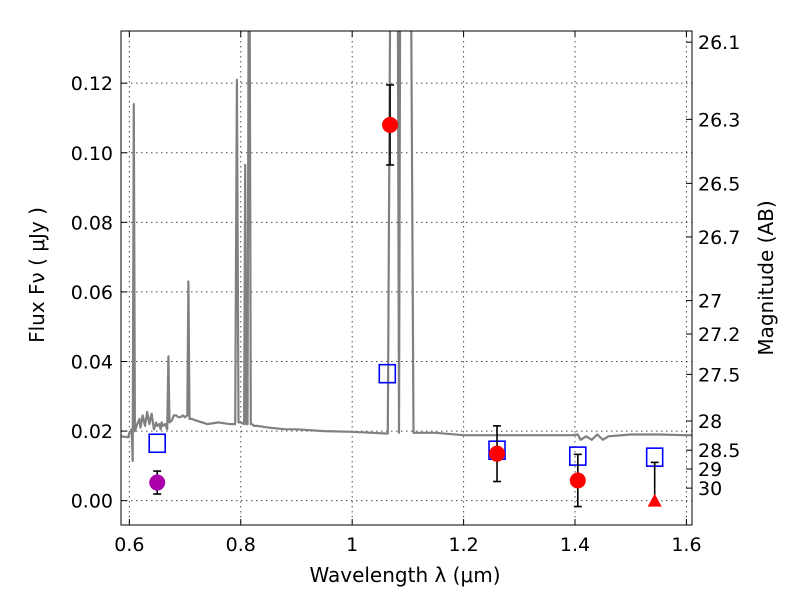 The width and height of the screenshot is (800, 600). Describe the element at coordinates (129, 545) in the screenshot. I see `x-tick-label: 0.6` at that location.